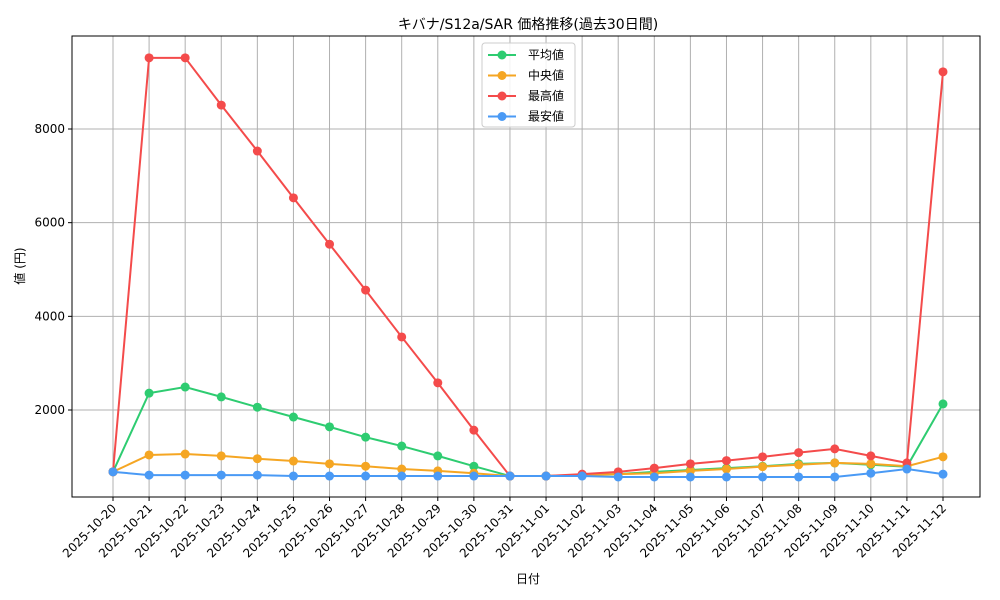 The height and width of the screenshot is (600, 1000). Describe the element at coordinates (528, 85) in the screenshot. I see `legend-box` at that location.